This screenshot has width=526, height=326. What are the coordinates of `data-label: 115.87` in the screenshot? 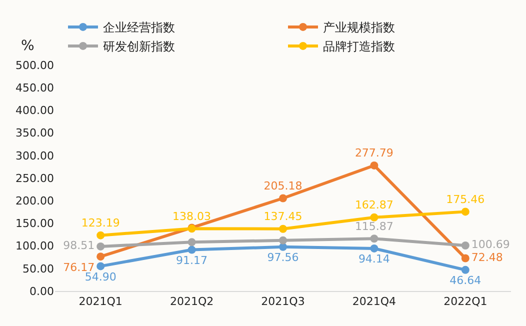 It's located at (374, 226).